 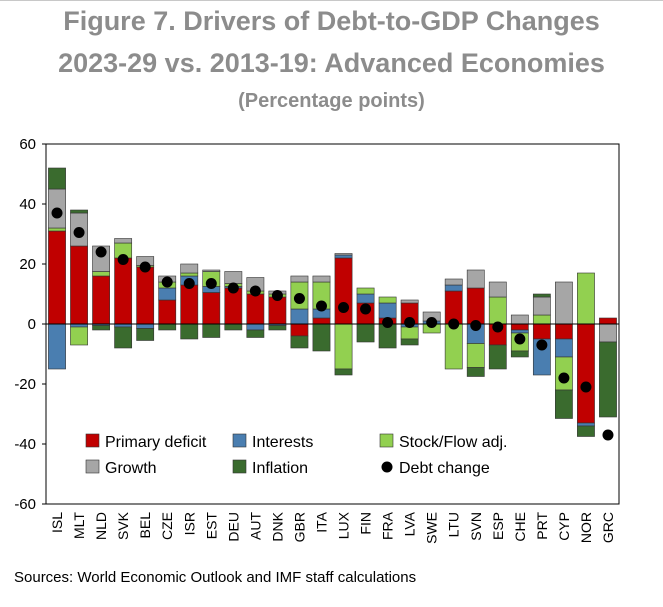 What do you see at coordinates (331, 0) in the screenshot?
I see `top-rule` at bounding box center [331, 0].